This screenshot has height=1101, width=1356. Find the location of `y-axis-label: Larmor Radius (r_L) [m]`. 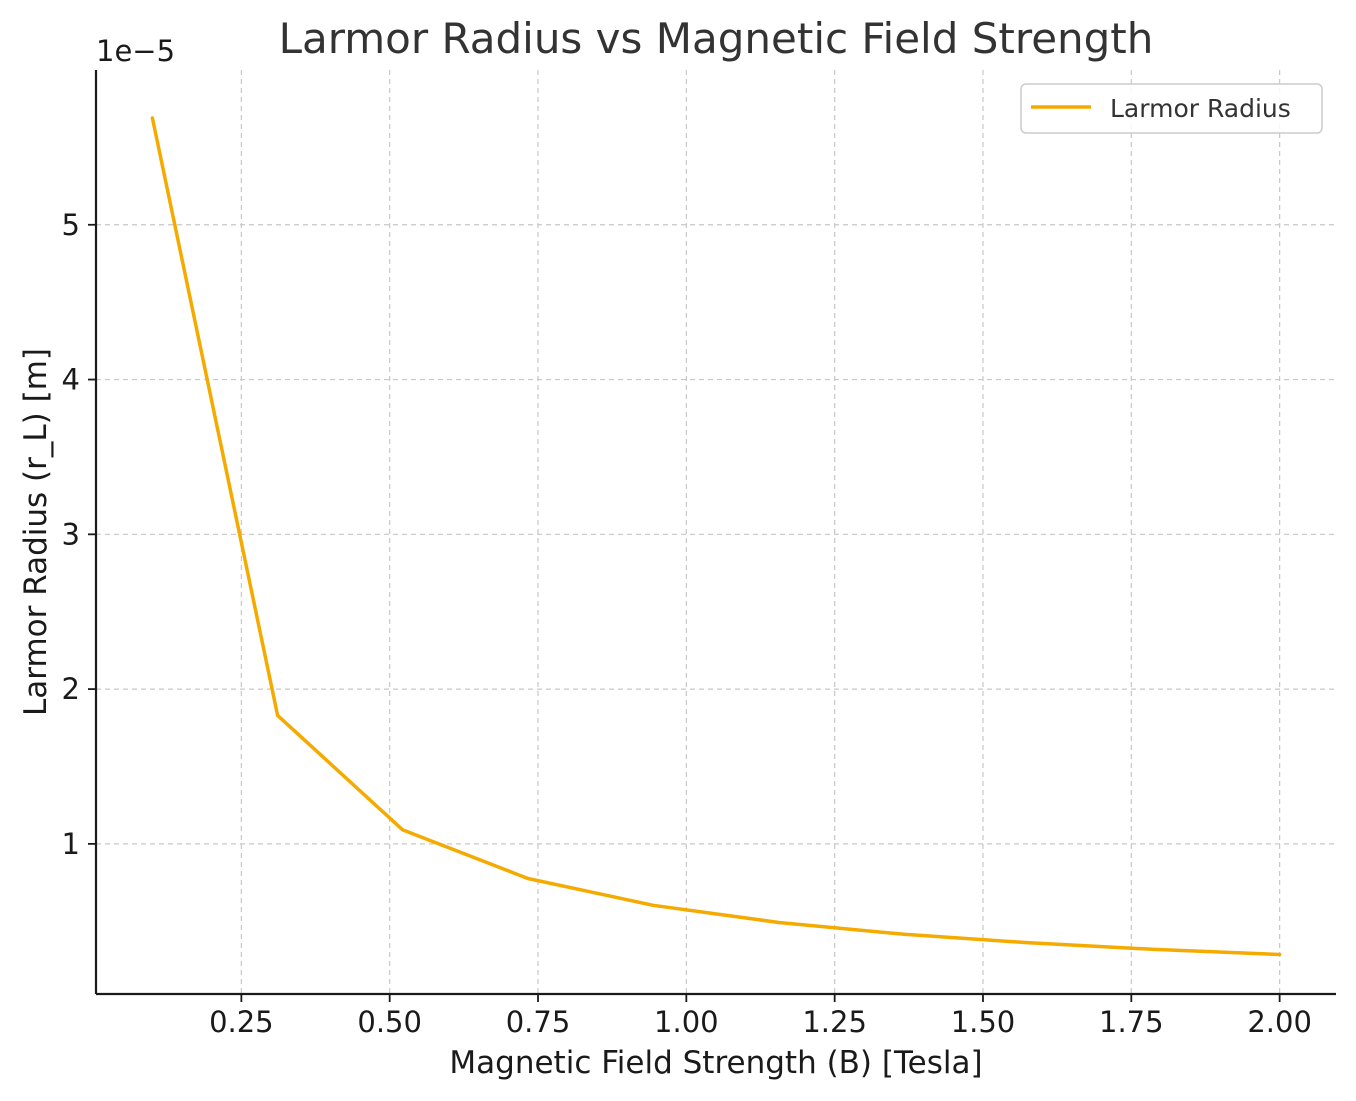

y-axis-label: Larmor Radius (r_L) [m] is located at coordinates (36, 532).